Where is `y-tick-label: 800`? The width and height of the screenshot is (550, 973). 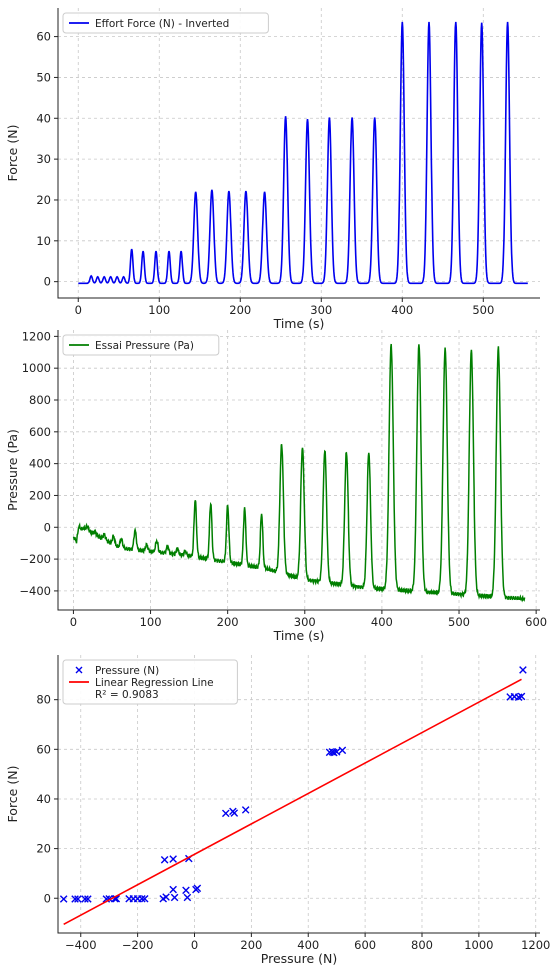
y-tick-label: 800 is located at coordinates (40, 400).